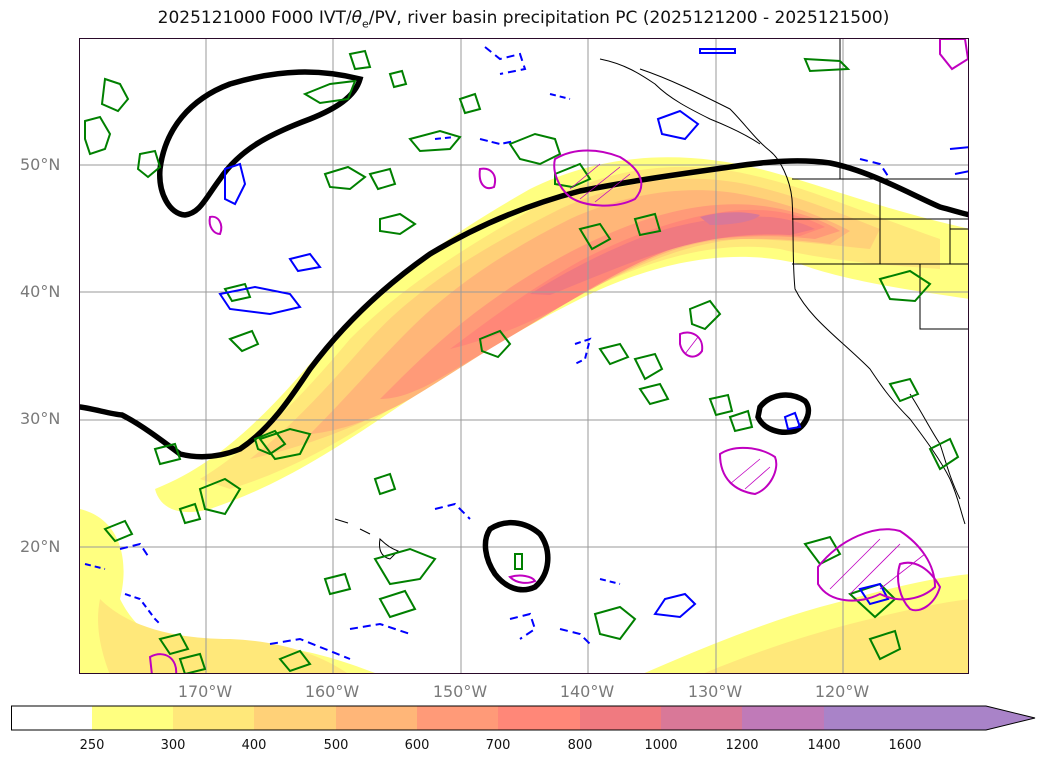  What do you see at coordinates (92, 745) in the screenshot?
I see `colorbar-tick-250: 250` at bounding box center [92, 745].